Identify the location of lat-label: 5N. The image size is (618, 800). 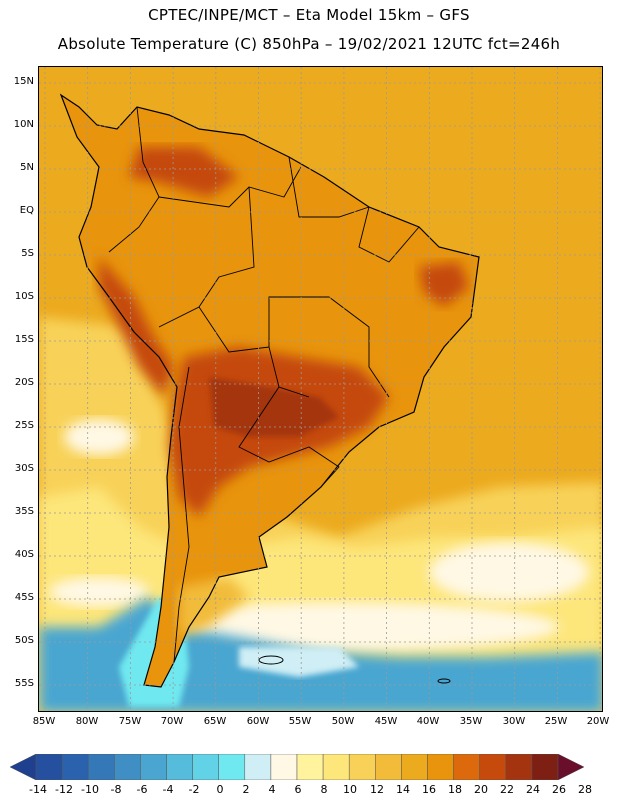
(27, 167).